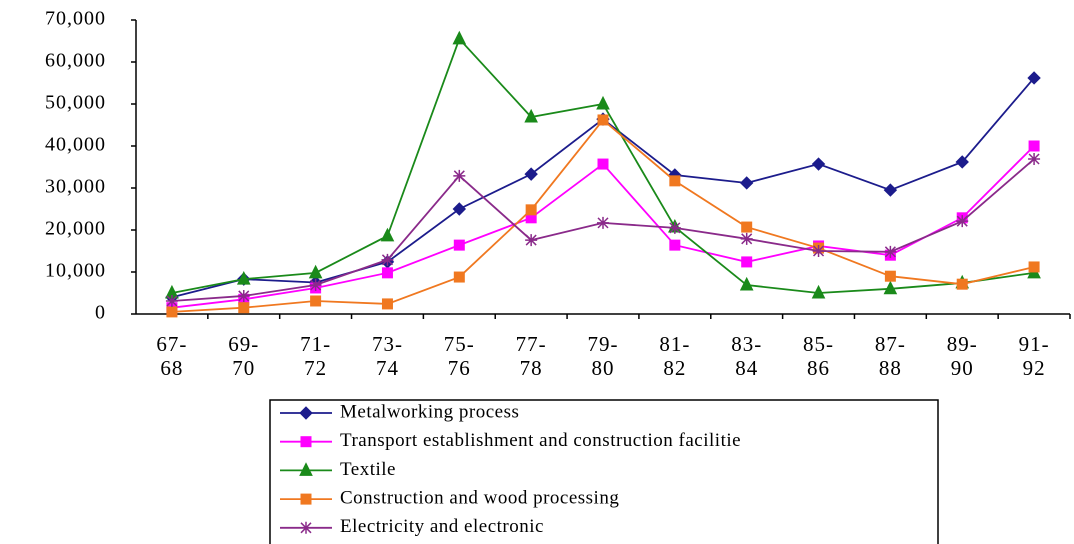 The image size is (1074, 544). Describe the element at coordinates (442, 526) in the screenshot. I see `legend-label: Electricity and electronic` at that location.